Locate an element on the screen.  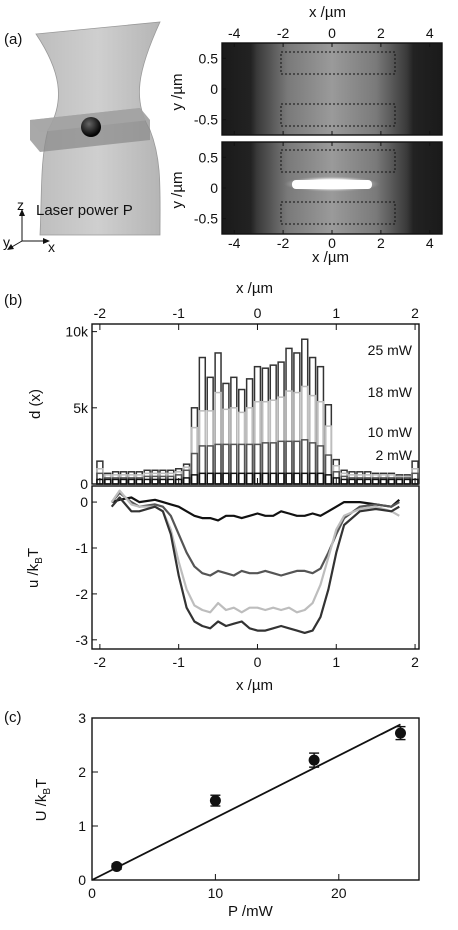
legend-entry: 2 mW is located at coordinates (393, 455).